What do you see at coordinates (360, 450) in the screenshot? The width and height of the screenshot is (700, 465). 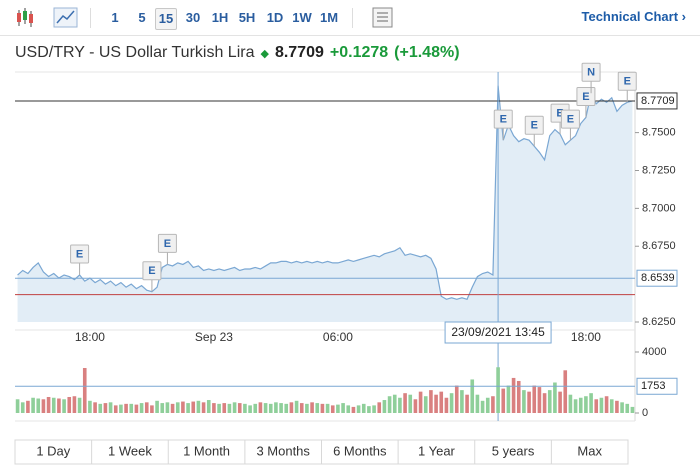 I see `range-button: 6 Months` at bounding box center [360, 450].